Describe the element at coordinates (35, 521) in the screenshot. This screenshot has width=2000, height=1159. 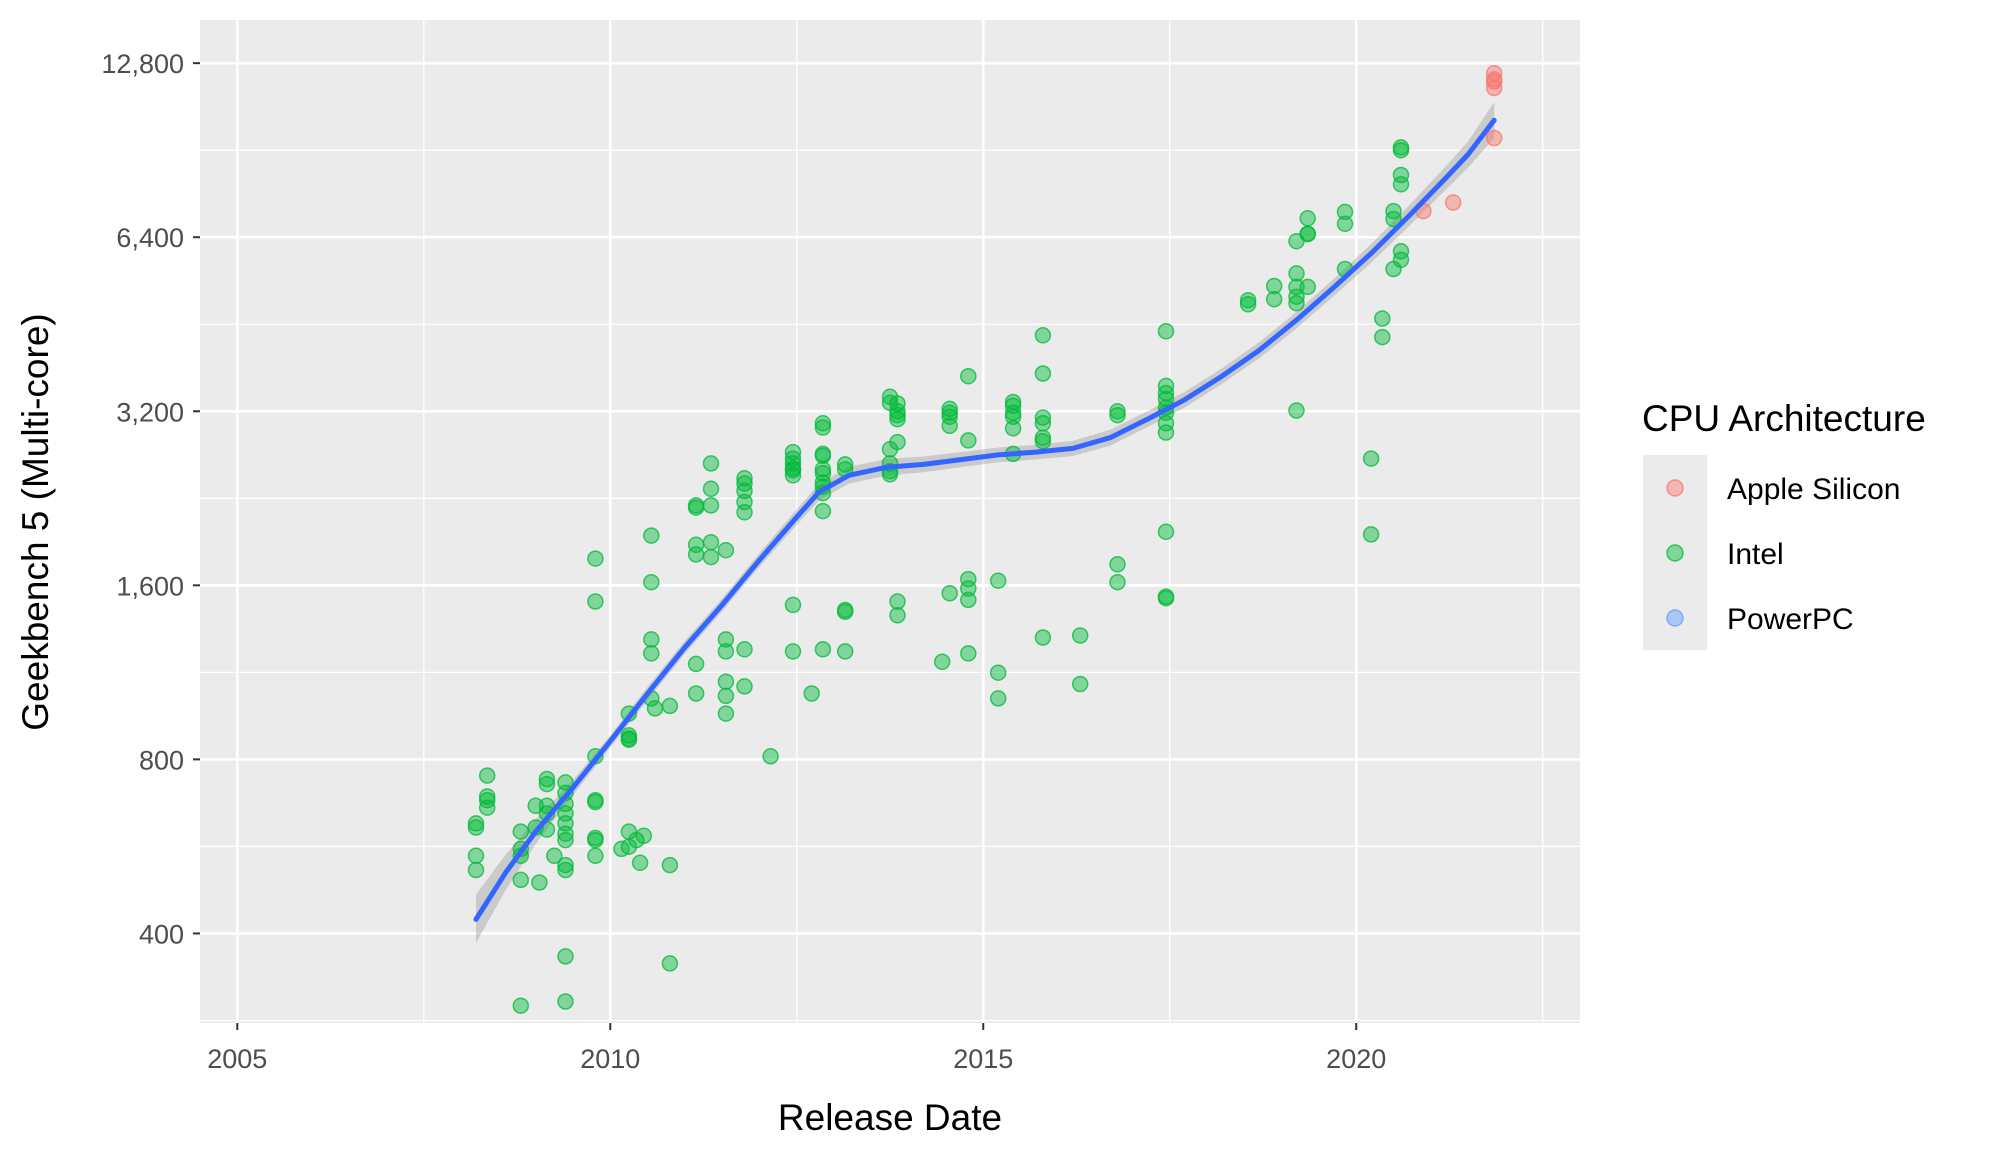
I see `y-axis-title: Geekbench 5 (Multi-core)` at that location.